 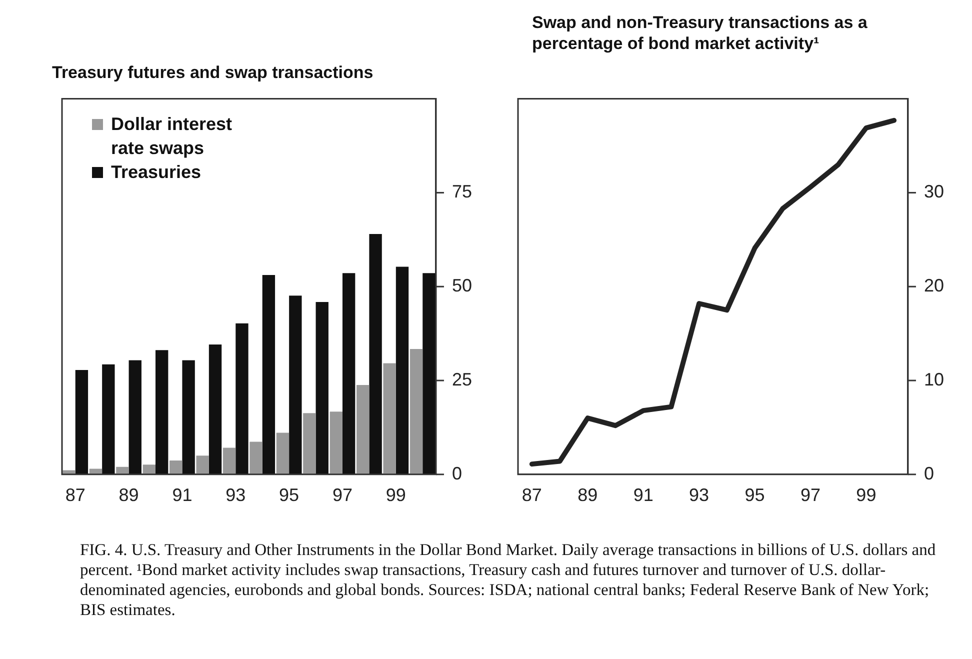 I want to click on legend-label: Treasuries, so click(x=156, y=172).